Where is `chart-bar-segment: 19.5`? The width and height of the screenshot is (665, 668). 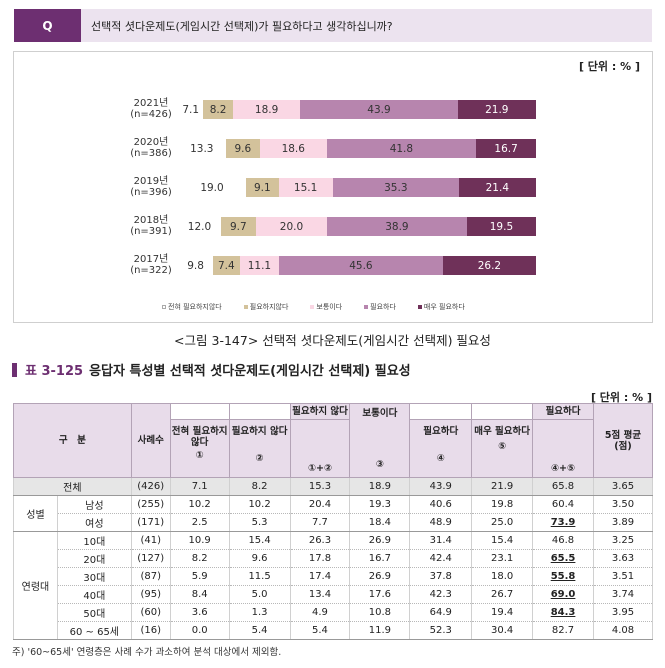
chart-bar-segment: 19.5 is located at coordinates (501, 226).